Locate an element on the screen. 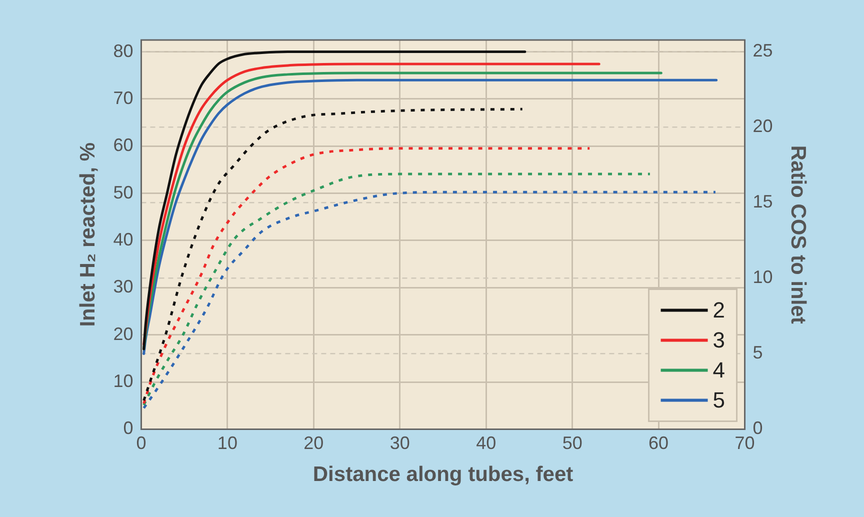  y2-tick-label: 5 is located at coordinates (757, 352).